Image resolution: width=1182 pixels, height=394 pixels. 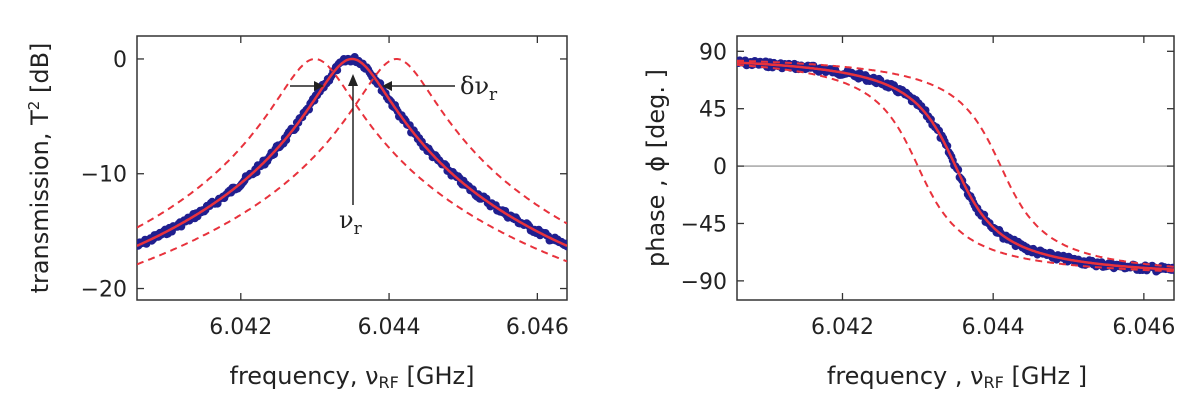 I want to click on phase-y-axis-label: phase , ϕ [deg. ], so click(x=656, y=168).